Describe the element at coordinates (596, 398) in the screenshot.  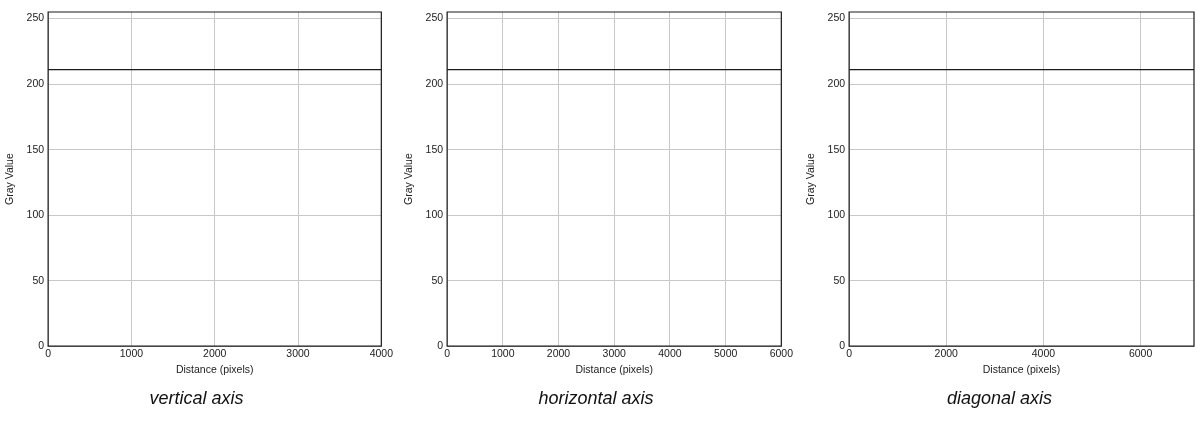
I see `text: horizontal axis` at that location.